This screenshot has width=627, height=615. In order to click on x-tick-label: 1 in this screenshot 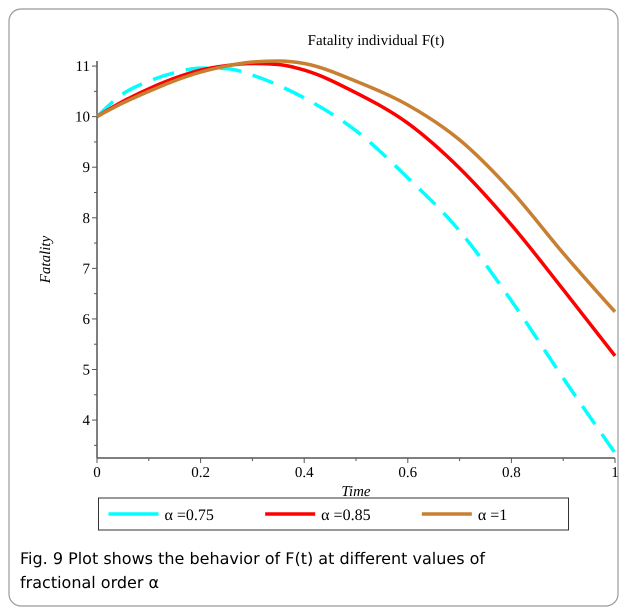, I will do `click(615, 473)`.